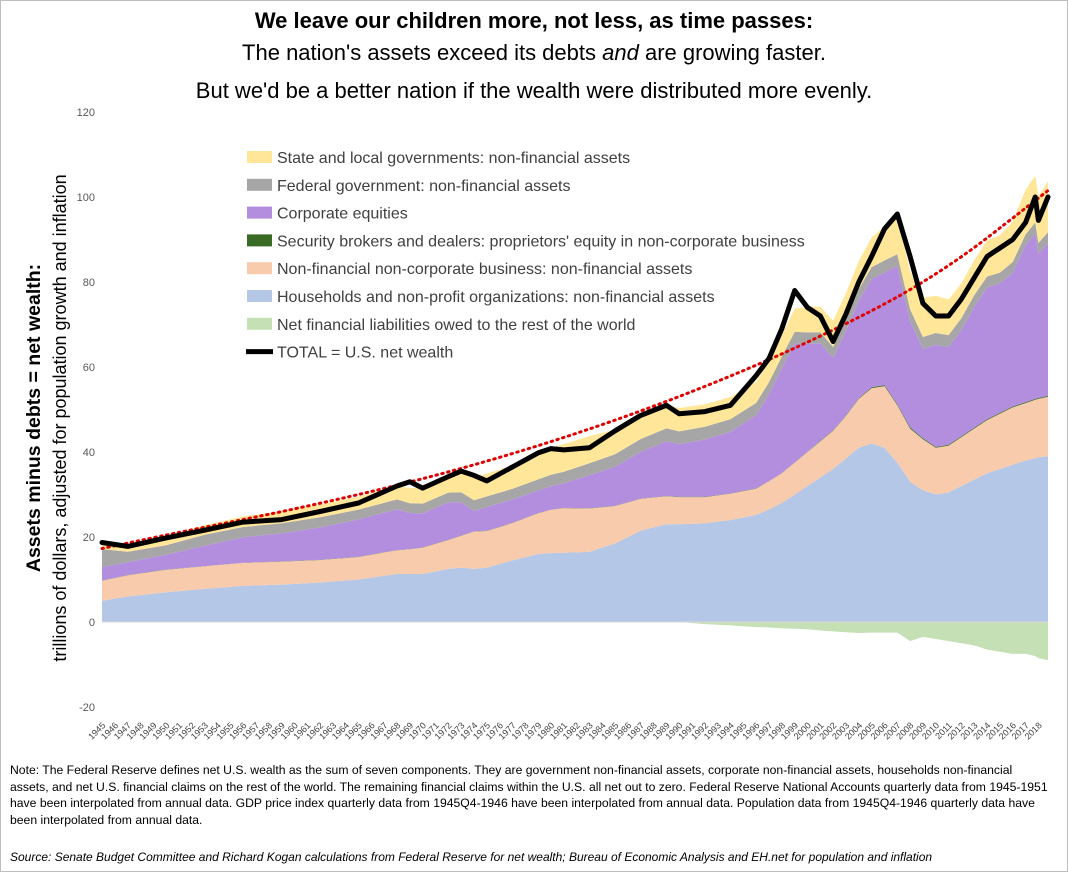 This screenshot has width=1068, height=872. Describe the element at coordinates (732, 52) in the screenshot. I see `subtitle-1-end: are growing faster.` at that location.